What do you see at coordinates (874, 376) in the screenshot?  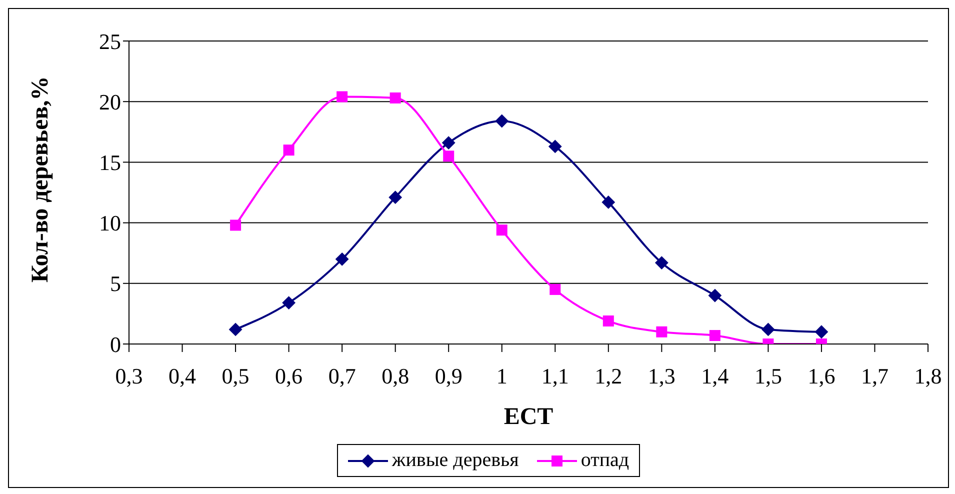 I see `x-tick-label: 1,7` at bounding box center [874, 376].